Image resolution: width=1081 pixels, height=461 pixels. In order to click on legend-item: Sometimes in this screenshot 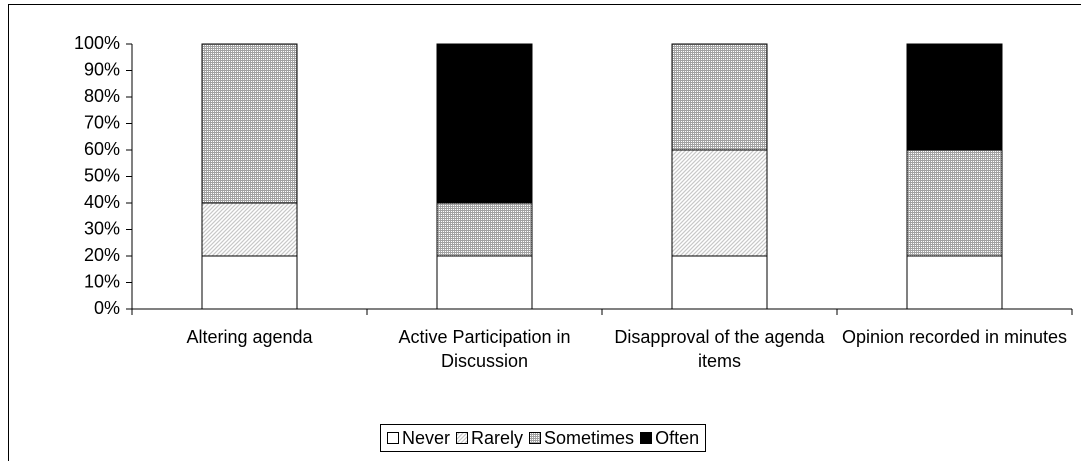, I will do `click(581, 438)`.